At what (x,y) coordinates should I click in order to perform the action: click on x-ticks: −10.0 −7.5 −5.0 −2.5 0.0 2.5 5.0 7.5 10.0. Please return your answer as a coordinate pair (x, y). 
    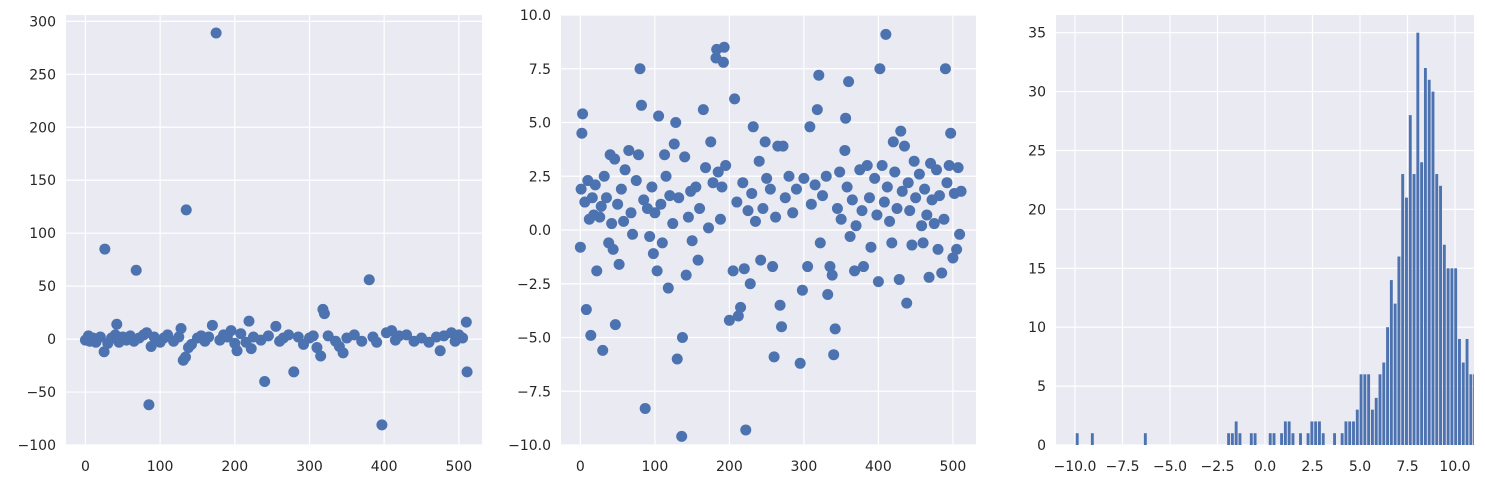
    Looking at the image, I should click on (1262, 467).